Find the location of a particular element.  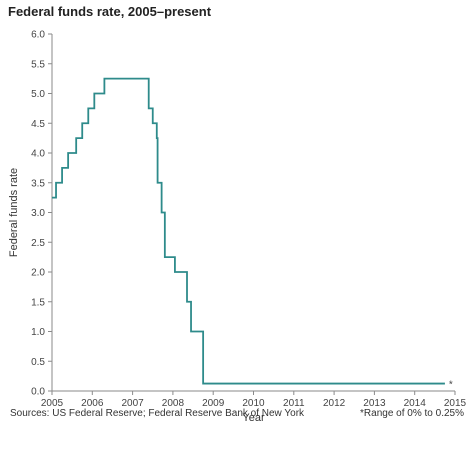

x-tick-label: 2005 is located at coordinates (52, 403).